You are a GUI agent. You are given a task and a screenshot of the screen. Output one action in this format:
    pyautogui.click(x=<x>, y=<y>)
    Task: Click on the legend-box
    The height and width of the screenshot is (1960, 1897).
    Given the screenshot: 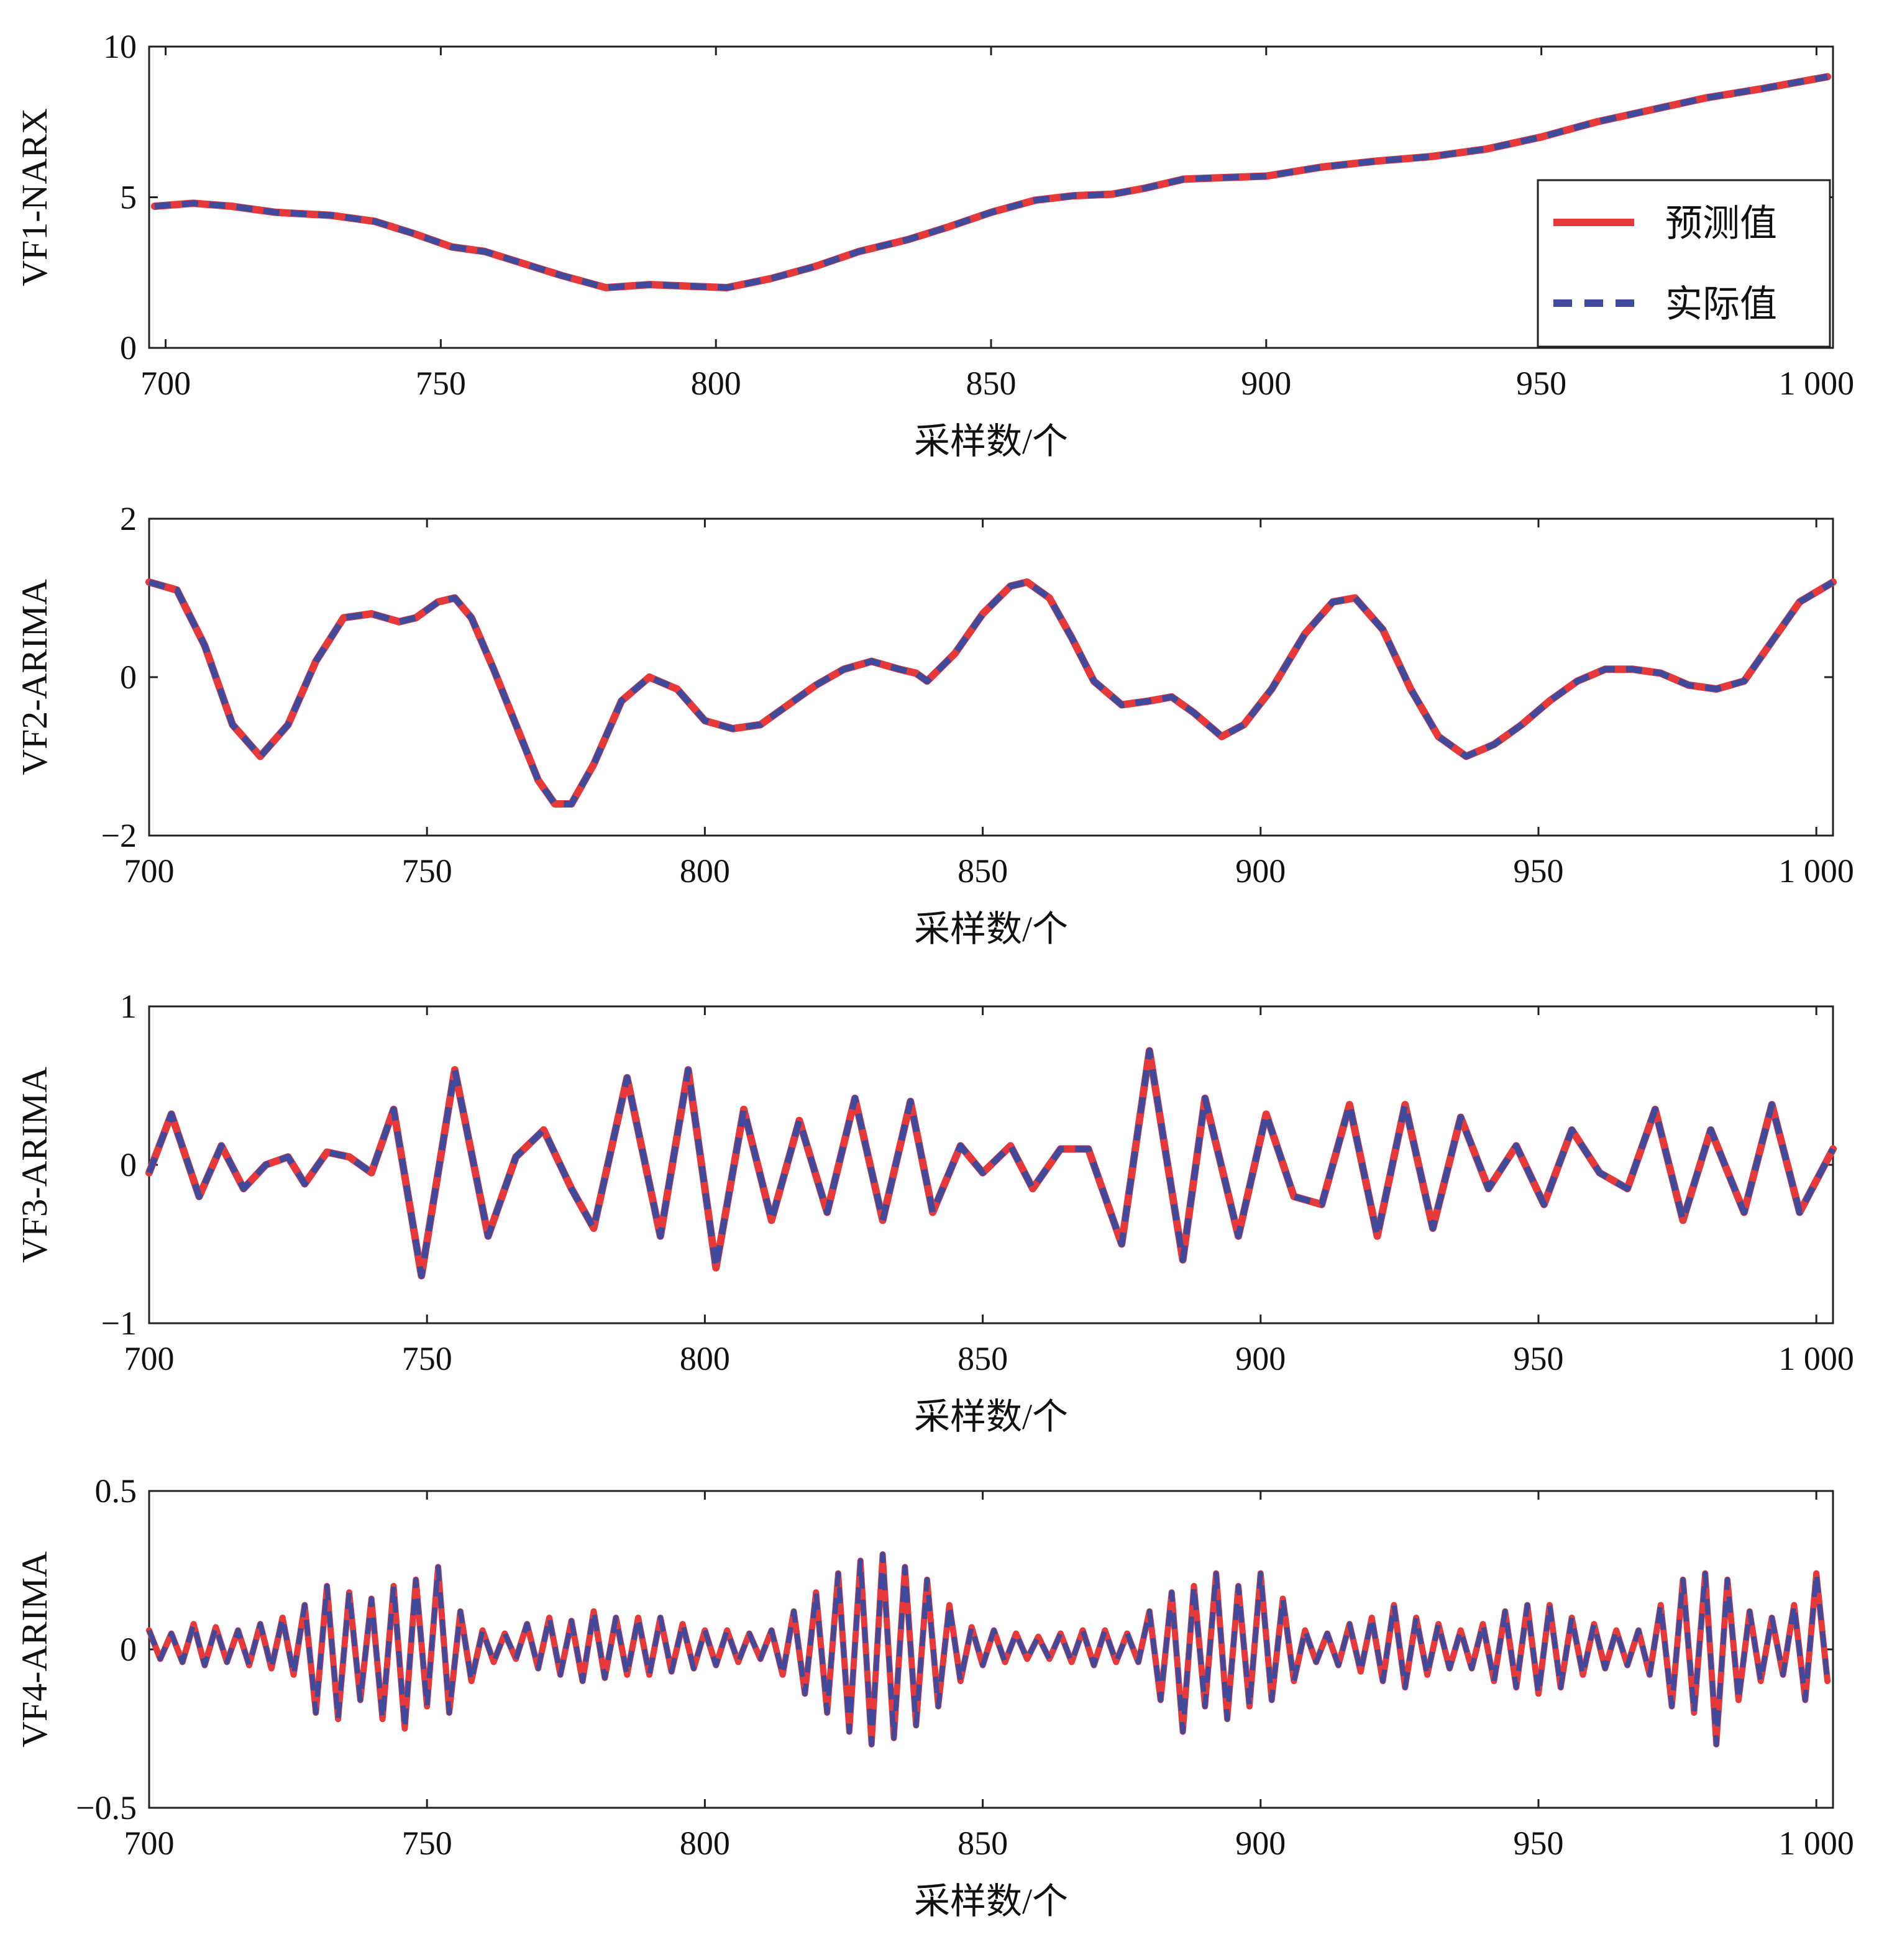 What is the action you would take?
    pyautogui.click(x=1684, y=263)
    